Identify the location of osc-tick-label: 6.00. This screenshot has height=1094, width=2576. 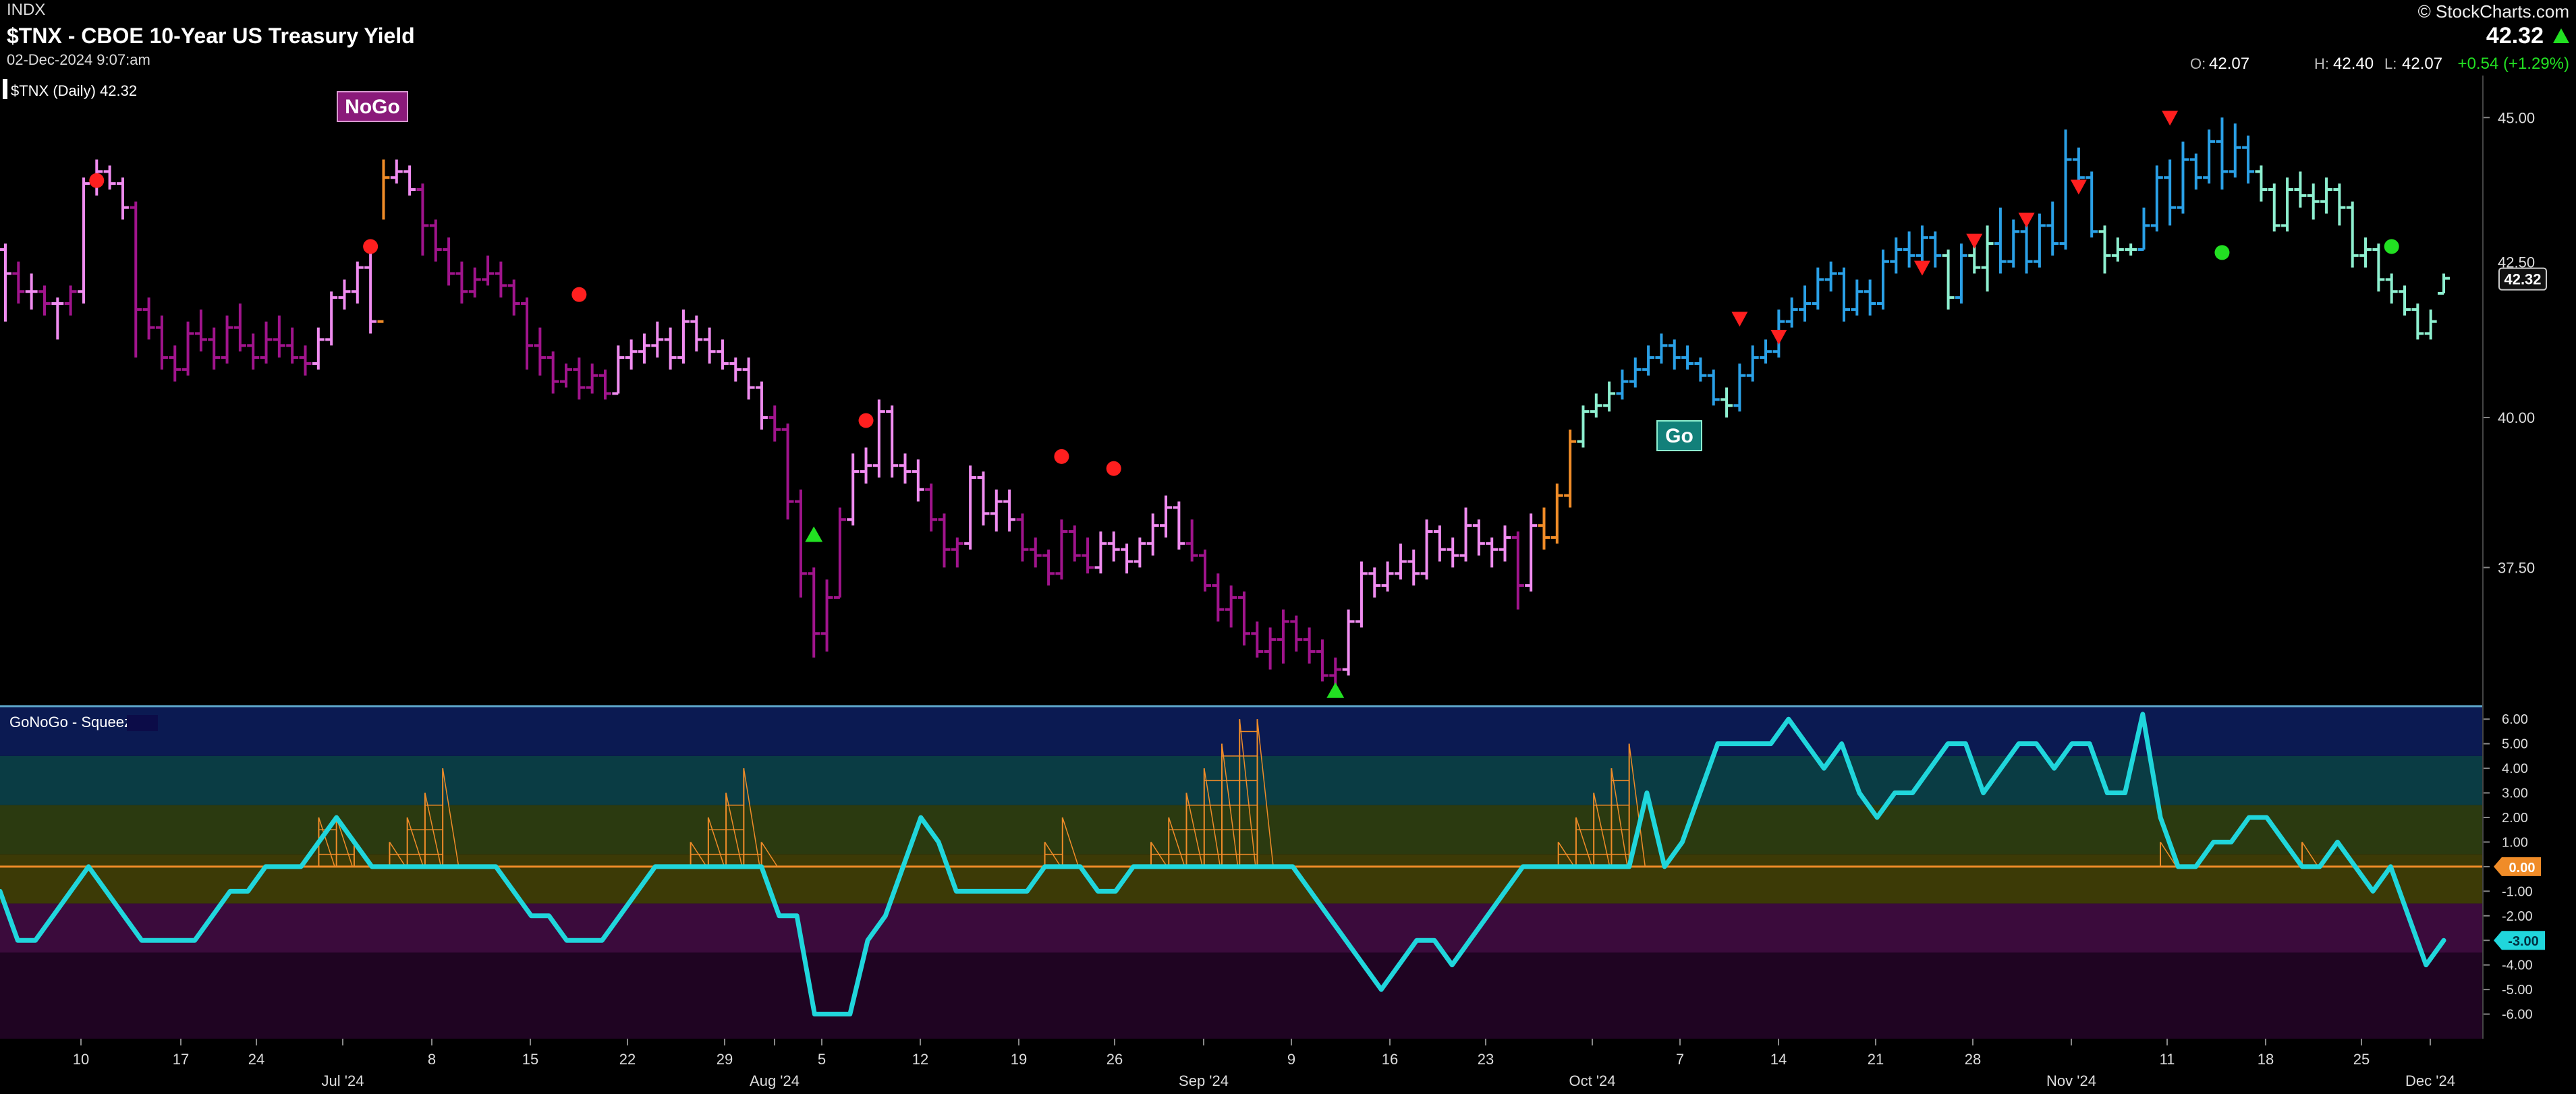
(2515, 719).